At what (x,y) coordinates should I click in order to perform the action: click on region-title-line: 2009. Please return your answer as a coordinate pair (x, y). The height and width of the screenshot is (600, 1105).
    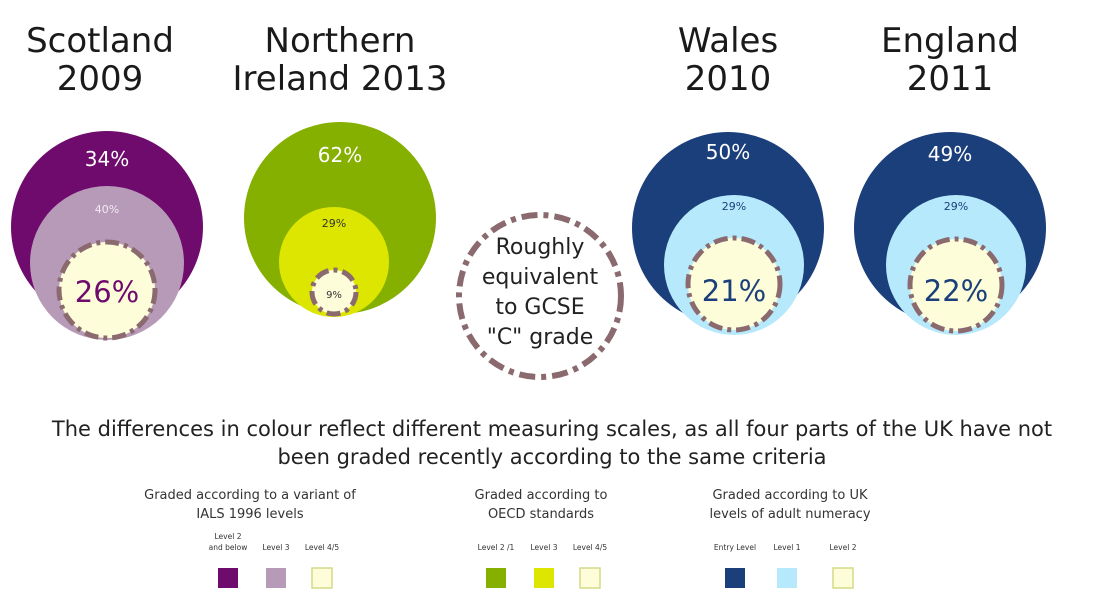
    Looking at the image, I should click on (100, 79).